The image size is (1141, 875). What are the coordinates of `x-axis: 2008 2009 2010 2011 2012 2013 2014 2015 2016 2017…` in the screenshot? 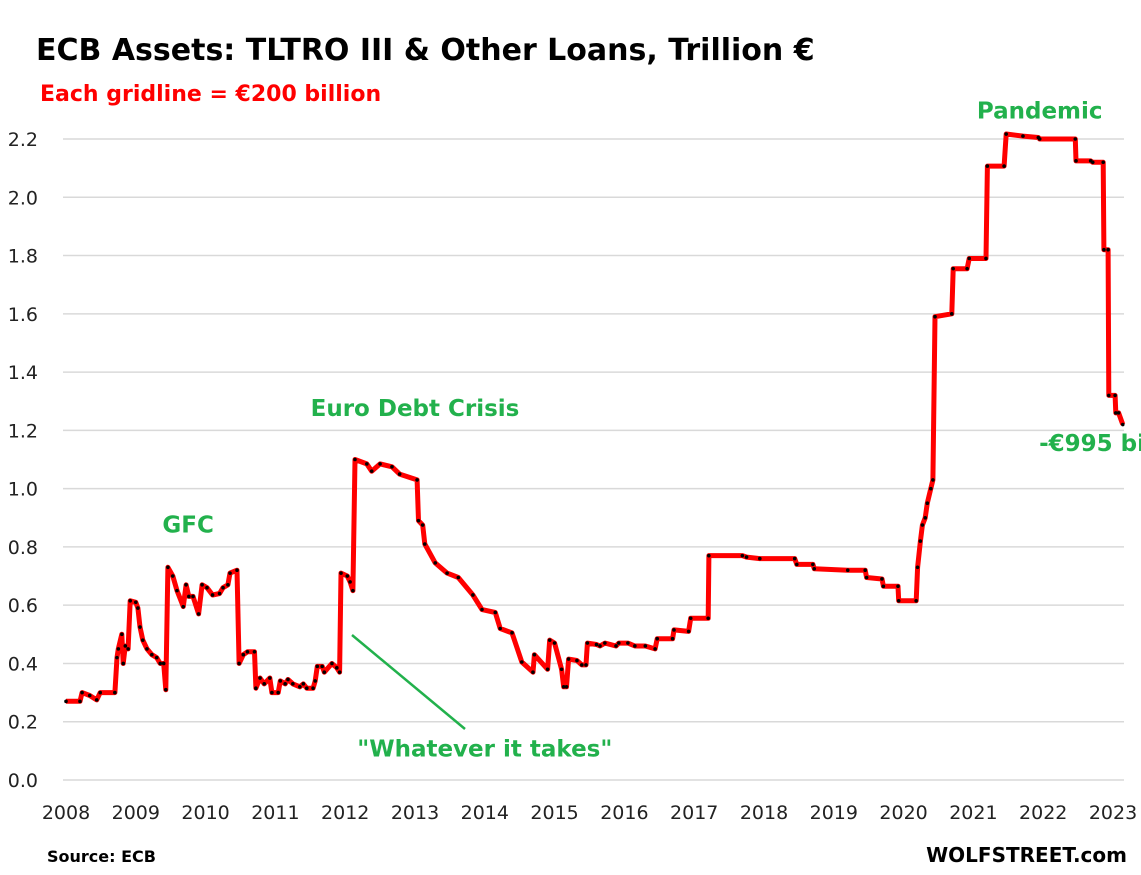 It's located at (589, 813).